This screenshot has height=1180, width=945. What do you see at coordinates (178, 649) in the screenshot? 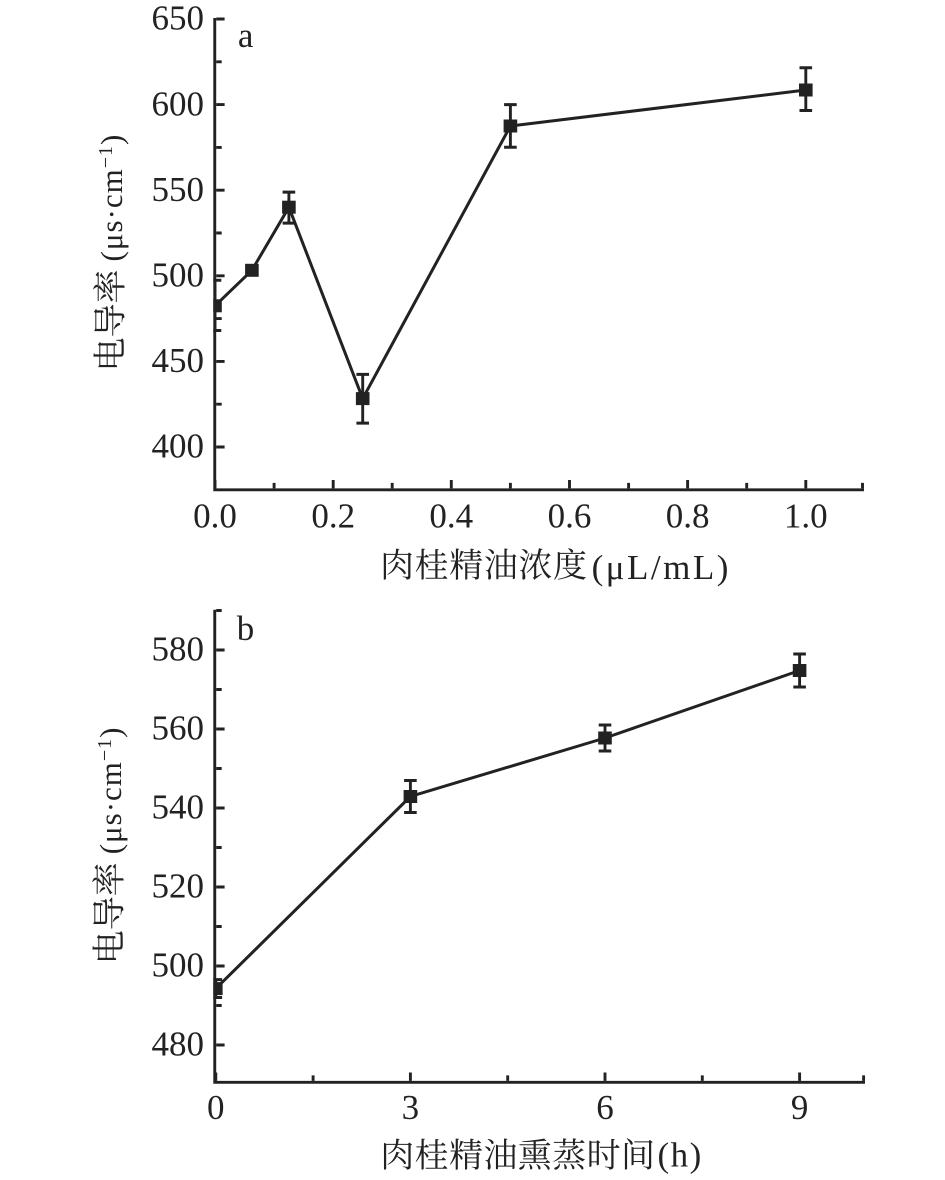
I see `svg-text: 580` at bounding box center [178, 649].